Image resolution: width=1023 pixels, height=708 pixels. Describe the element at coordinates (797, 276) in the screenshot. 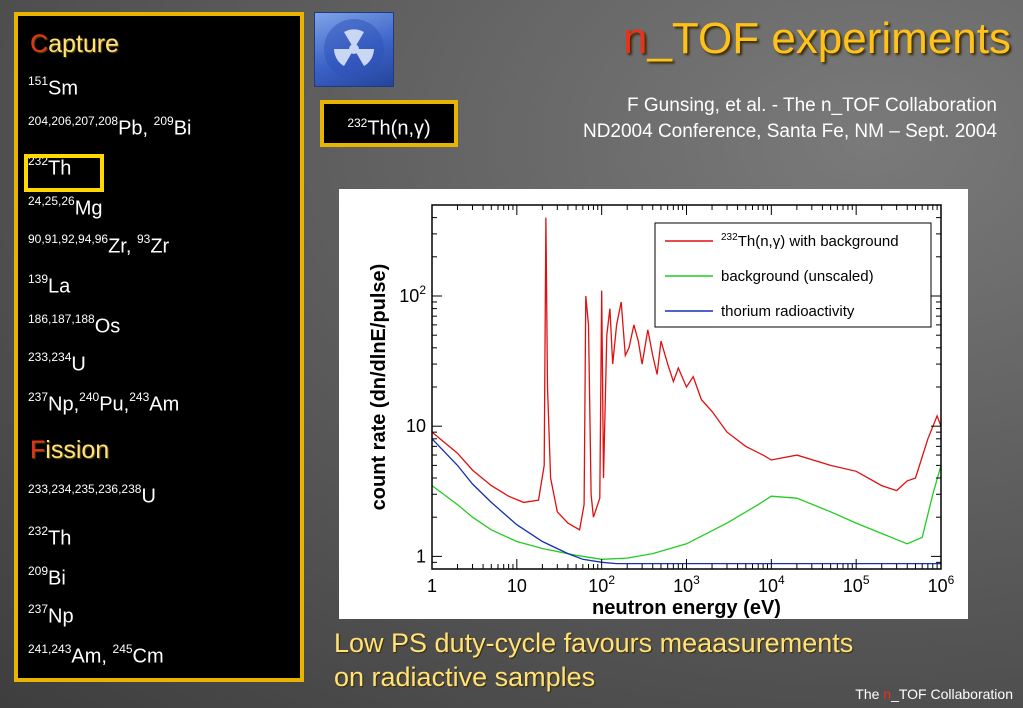

I see `legend-label: background (unscaled)` at that location.